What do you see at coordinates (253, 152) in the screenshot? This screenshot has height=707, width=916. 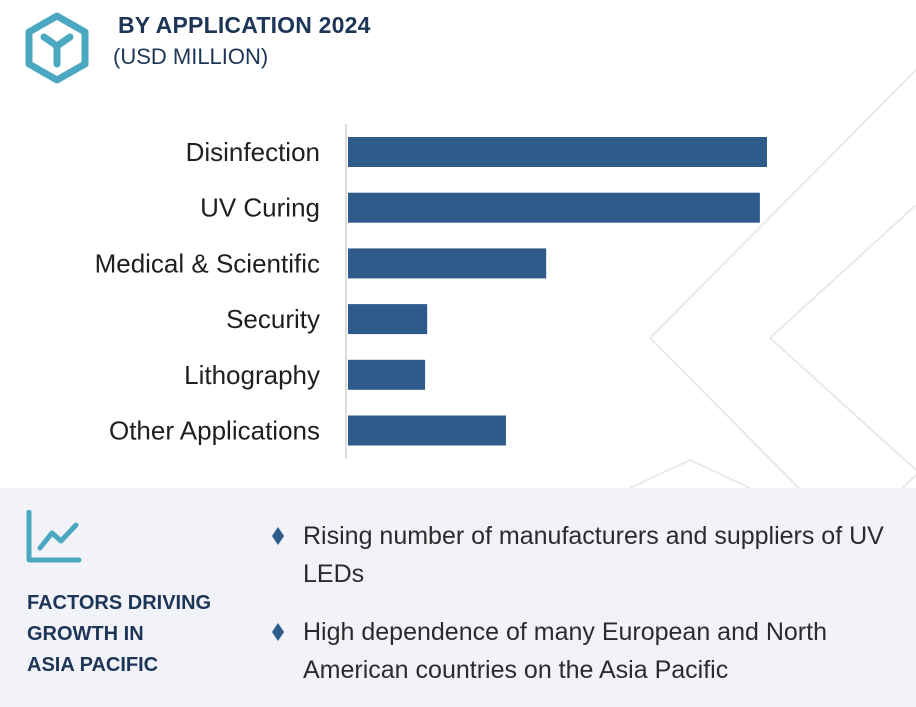 I see `category-label: Disinfection` at bounding box center [253, 152].